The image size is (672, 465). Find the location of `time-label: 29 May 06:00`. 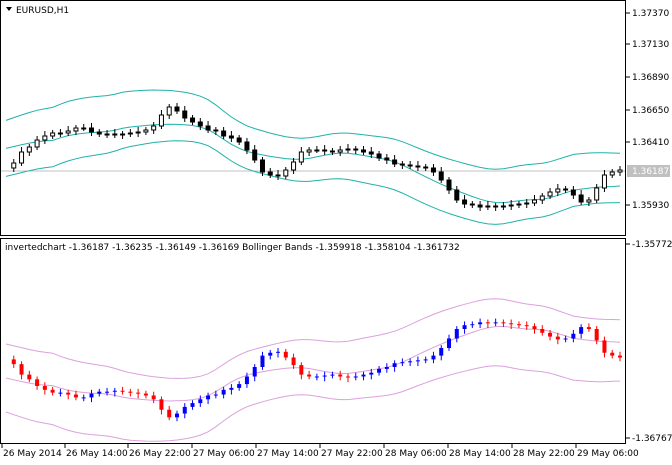

time-label: 29 May 06:00 is located at coordinates (608, 454).